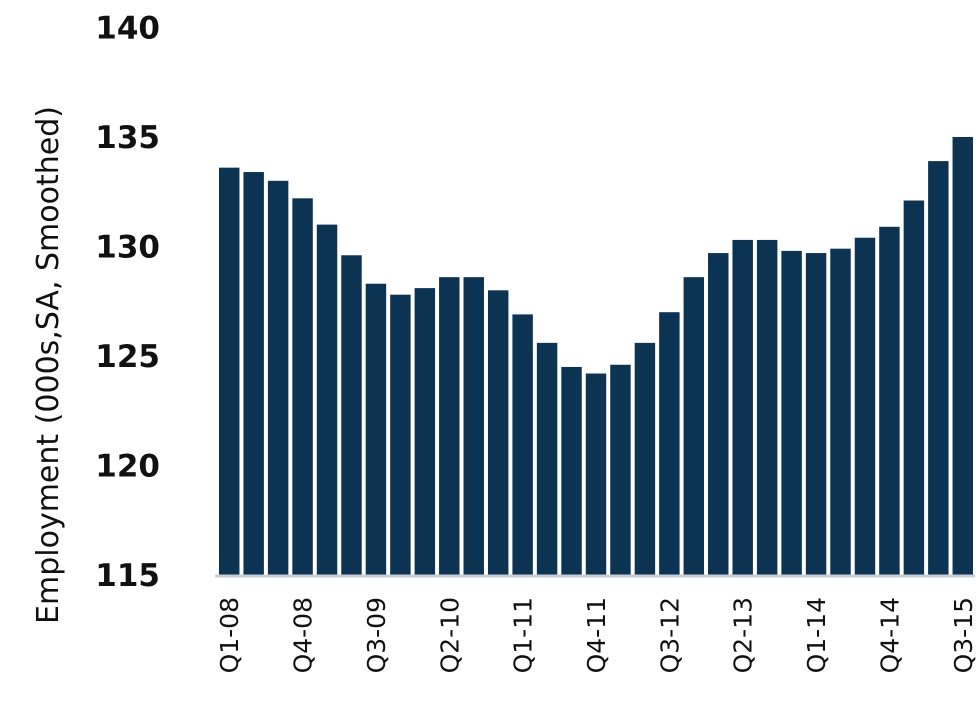 This screenshot has width=980, height=711. Describe the element at coordinates (127, 576) in the screenshot. I see `y-tick-label: 115` at that location.